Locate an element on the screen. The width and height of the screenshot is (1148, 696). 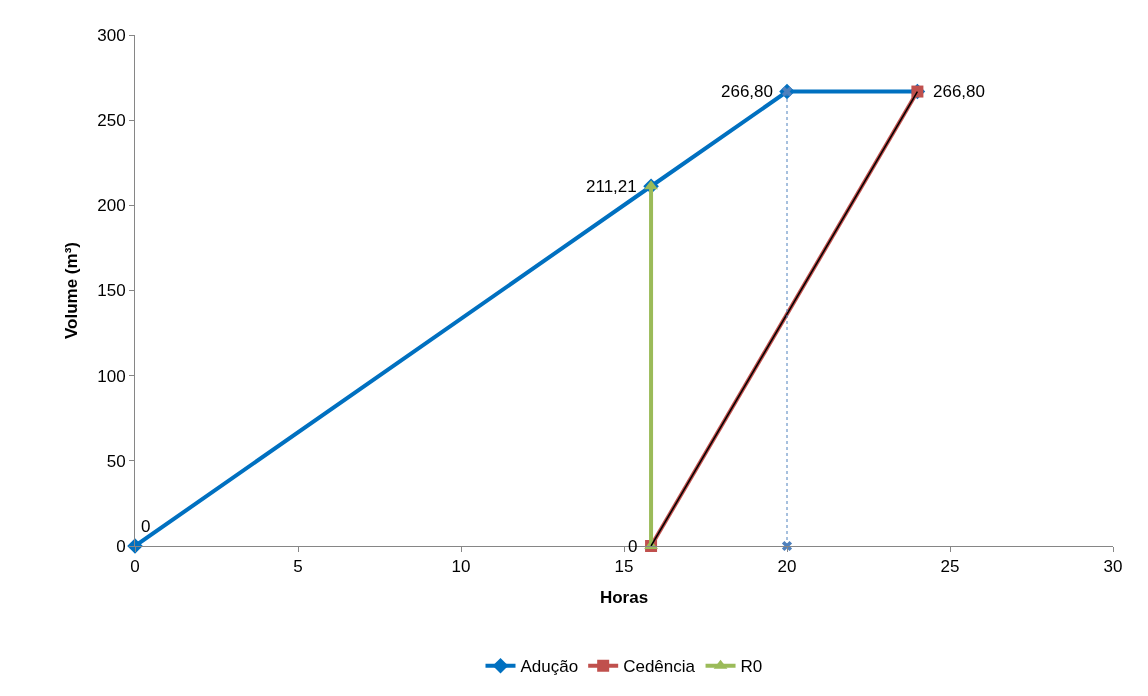
y-tick-label: 50 is located at coordinates (116, 461).